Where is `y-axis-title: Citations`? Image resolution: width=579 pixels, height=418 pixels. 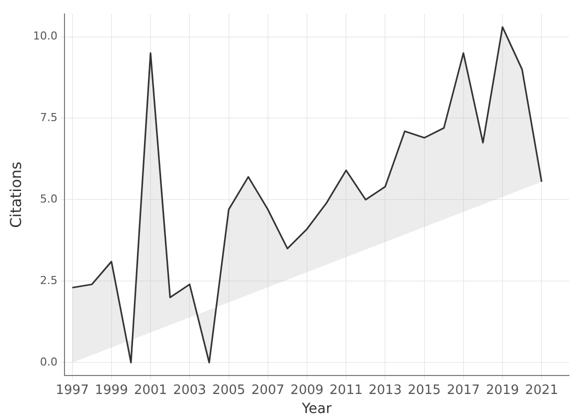
y-axis-title: Citations is located at coordinates (15, 194).